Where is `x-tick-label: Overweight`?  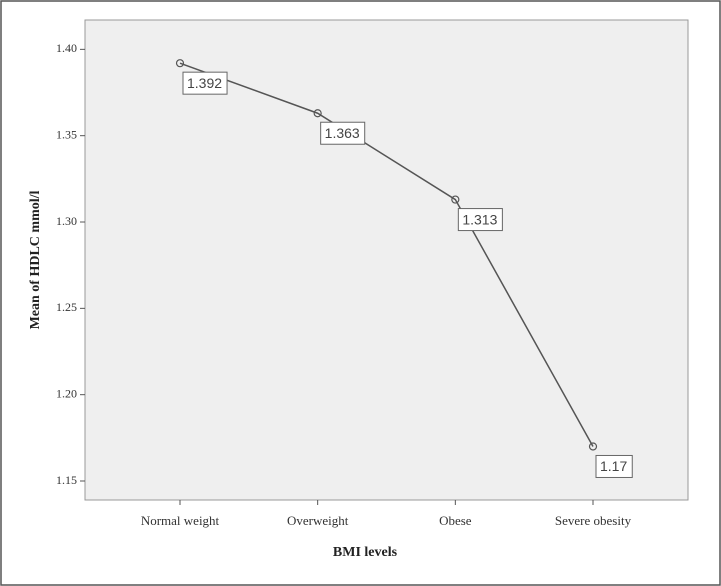
x-tick-label: Overweight is located at coordinates (318, 520).